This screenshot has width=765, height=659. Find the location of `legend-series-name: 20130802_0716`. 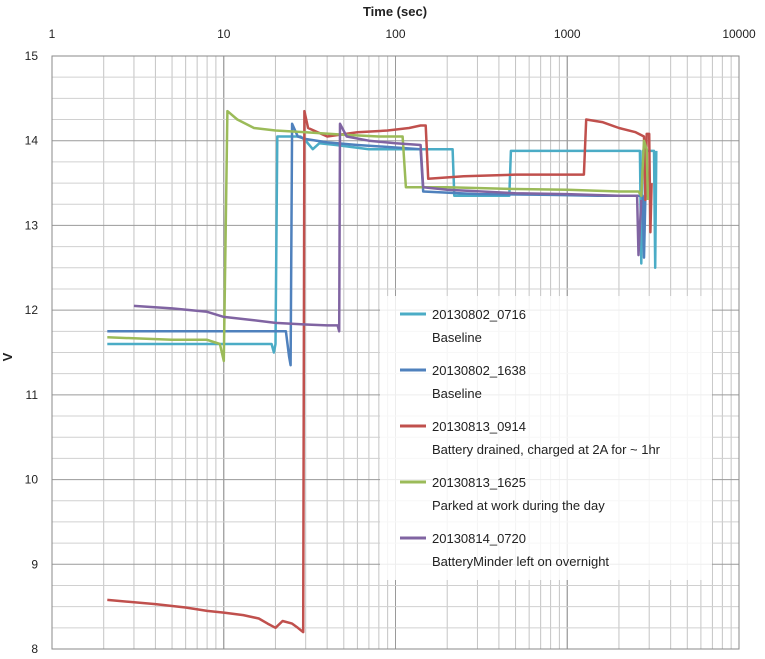

legend-series-name: 20130802_0716 is located at coordinates (479, 314).